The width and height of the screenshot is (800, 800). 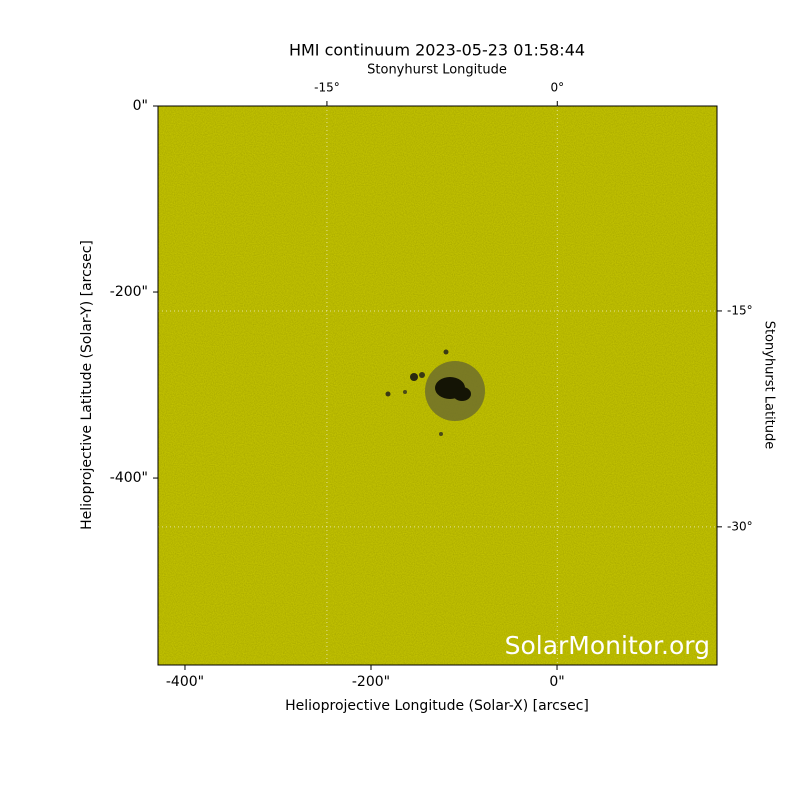 I want to click on y2-tick-label: -15°, so click(x=740, y=310).